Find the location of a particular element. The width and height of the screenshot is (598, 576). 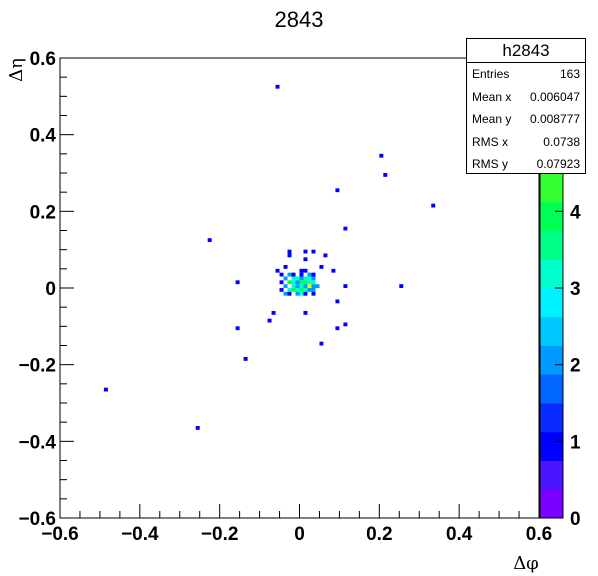

z-tick-label: 4 is located at coordinates (575, 212).